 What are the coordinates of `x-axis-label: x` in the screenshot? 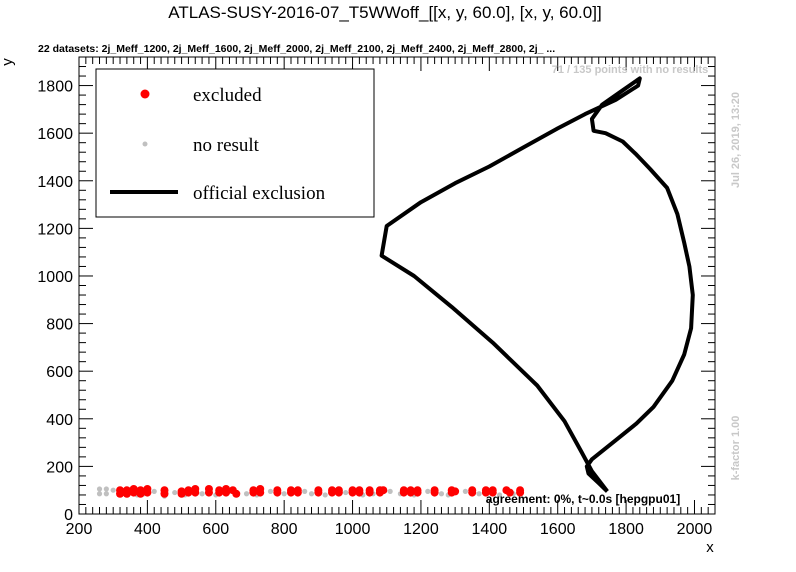 It's located at (710, 547).